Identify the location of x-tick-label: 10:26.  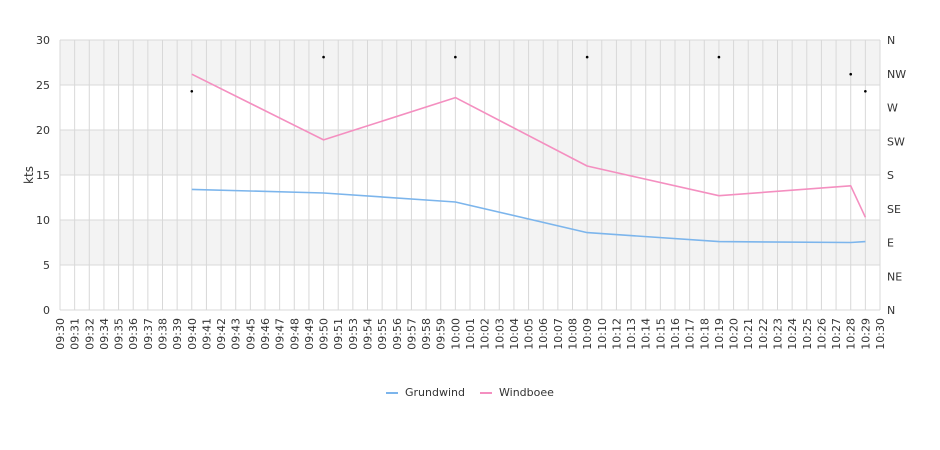
(821, 334).